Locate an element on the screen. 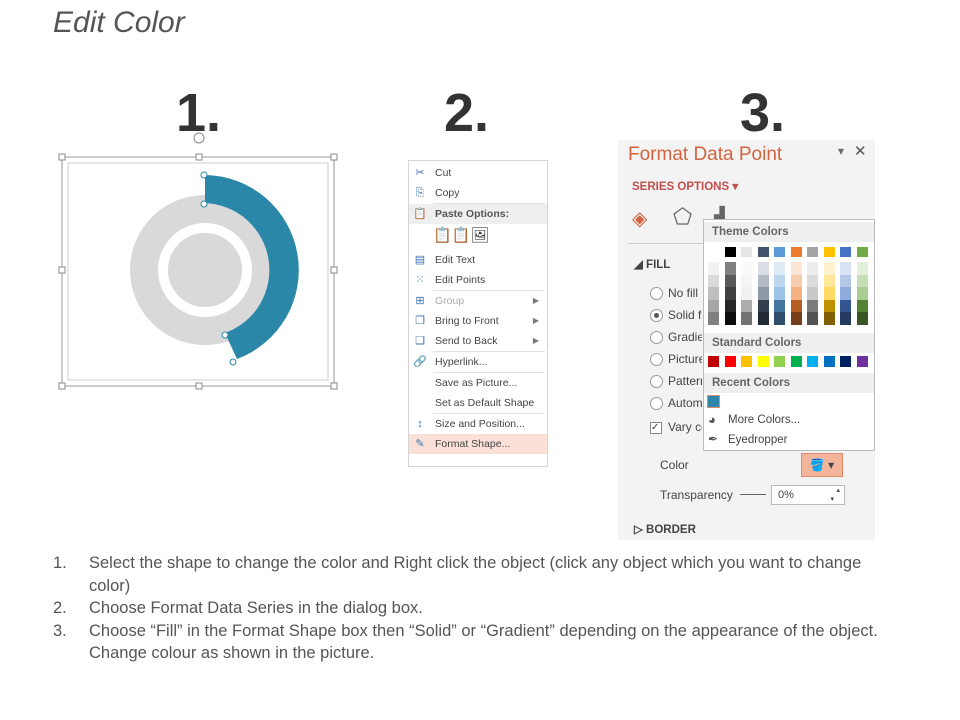 The height and width of the screenshot is (720, 960). donut-chart-selection is located at coordinates (200, 260).